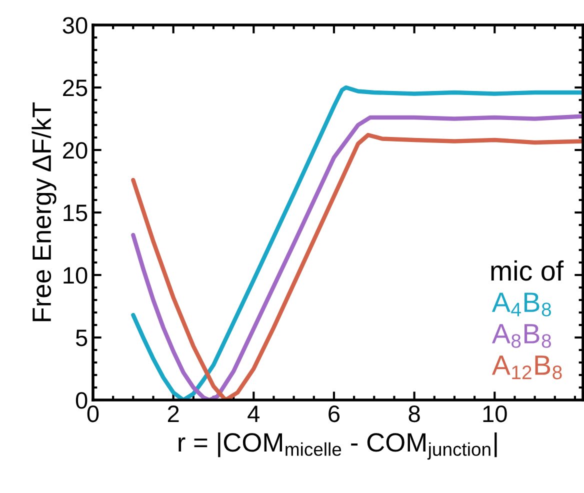  What do you see at coordinates (334, 413) in the screenshot?
I see `x-tick-label: 6` at bounding box center [334, 413].